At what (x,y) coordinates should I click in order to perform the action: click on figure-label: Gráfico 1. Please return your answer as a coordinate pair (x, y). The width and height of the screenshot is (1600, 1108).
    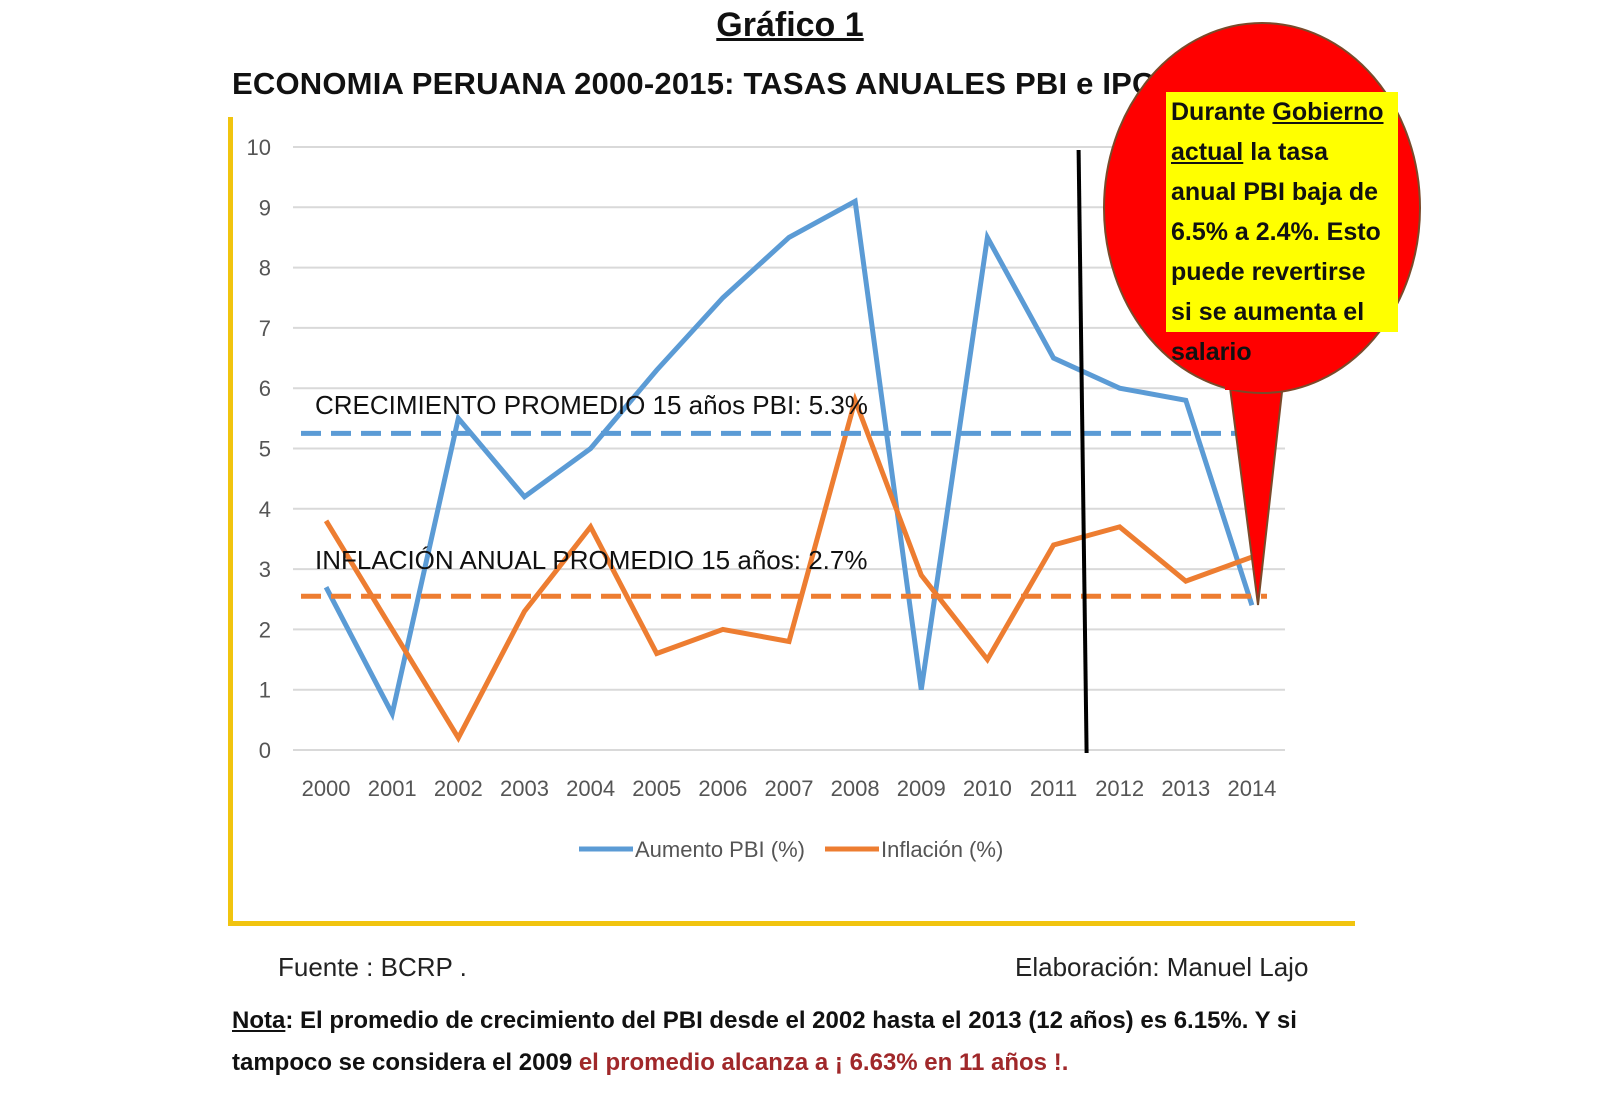
    Looking at the image, I should click on (790, 25).